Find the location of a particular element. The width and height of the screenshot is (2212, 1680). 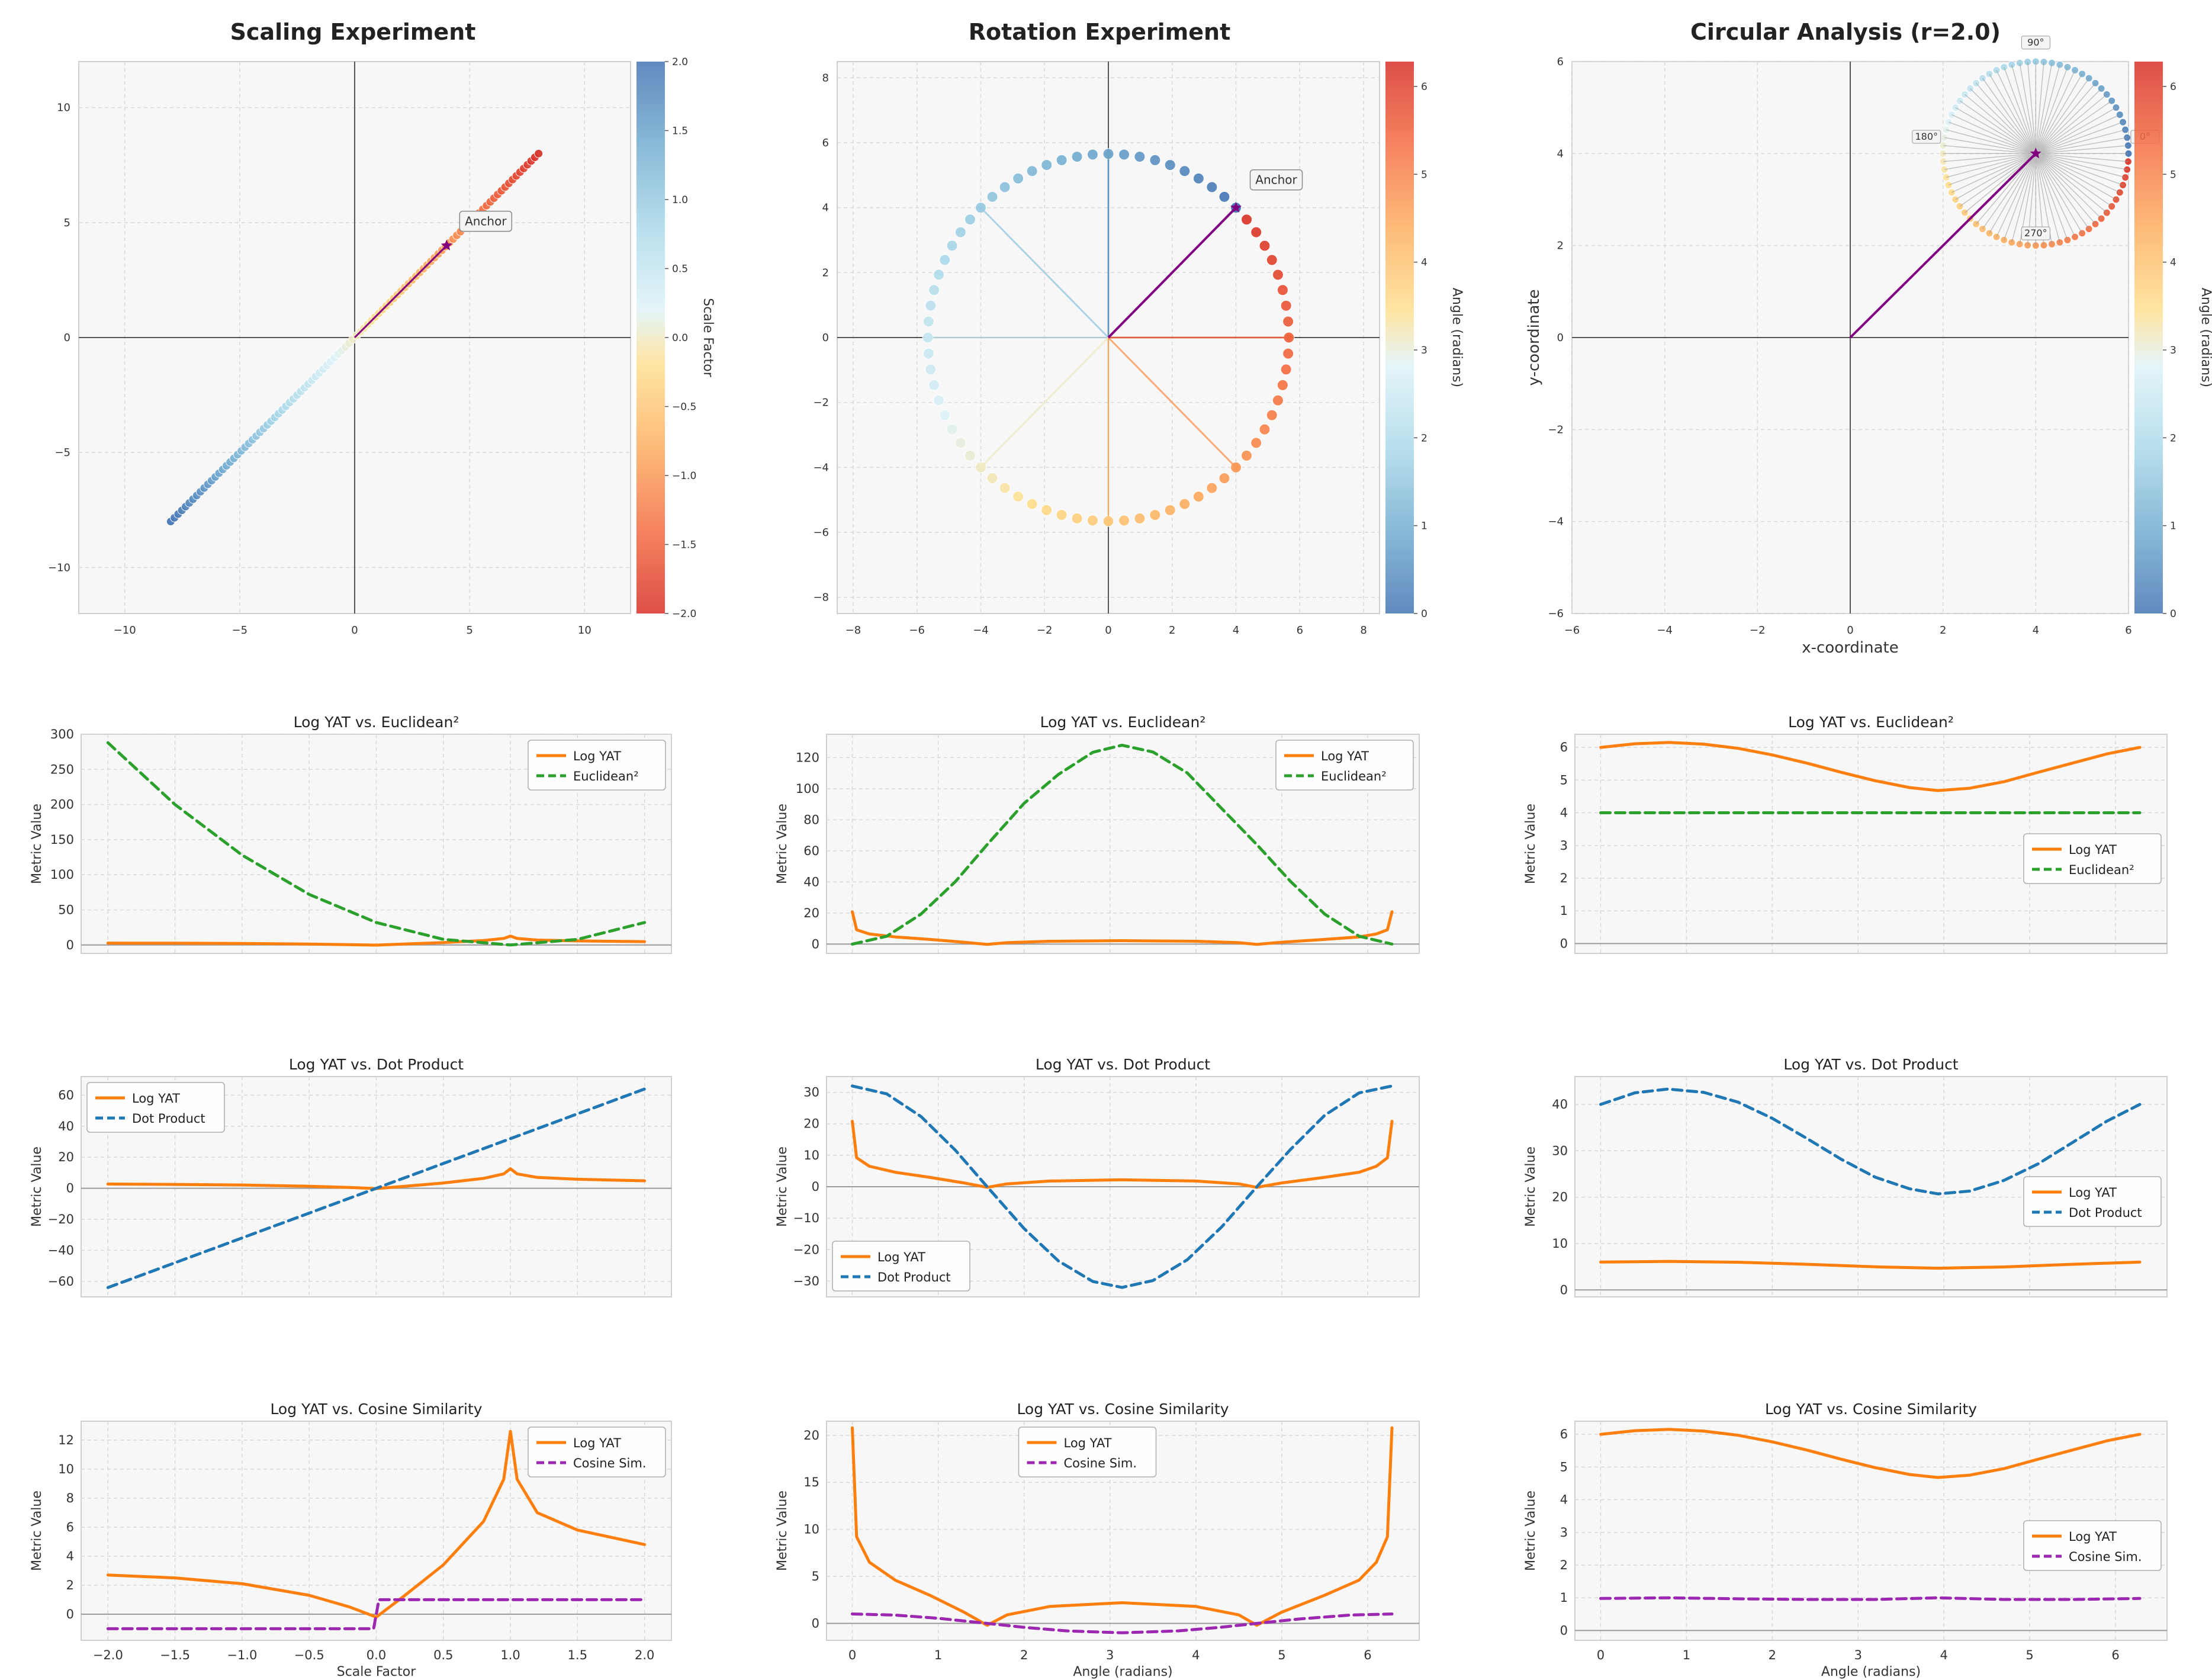

x-tick-label: 3 is located at coordinates (1858, 1655).